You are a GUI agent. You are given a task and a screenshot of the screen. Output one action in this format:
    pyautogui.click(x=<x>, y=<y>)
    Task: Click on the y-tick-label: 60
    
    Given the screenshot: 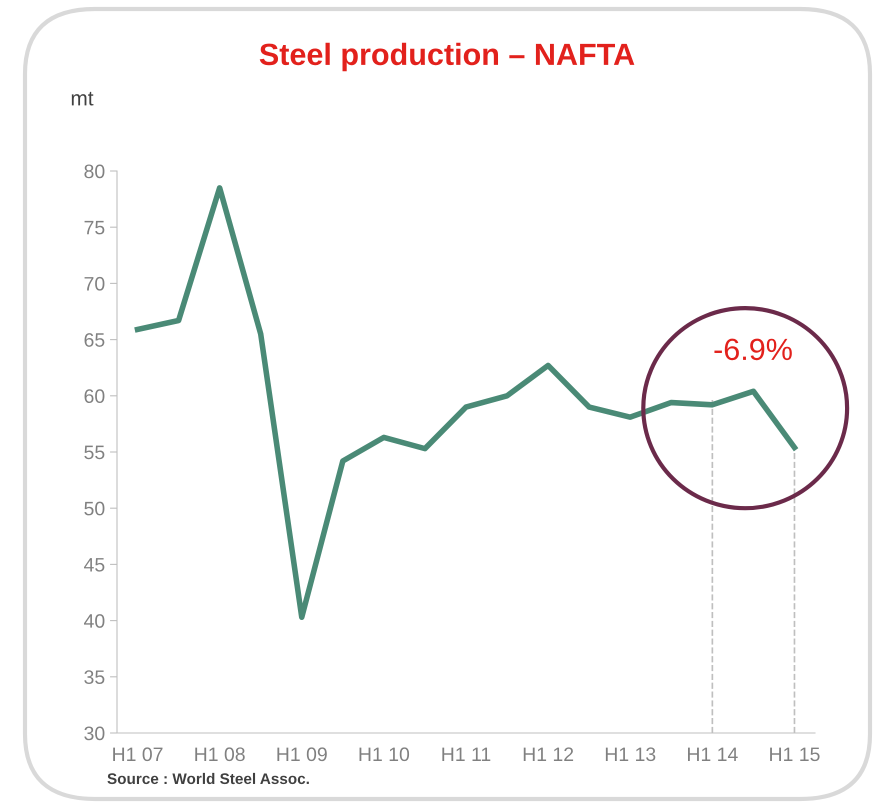 What is the action you would take?
    pyautogui.click(x=94, y=396)
    